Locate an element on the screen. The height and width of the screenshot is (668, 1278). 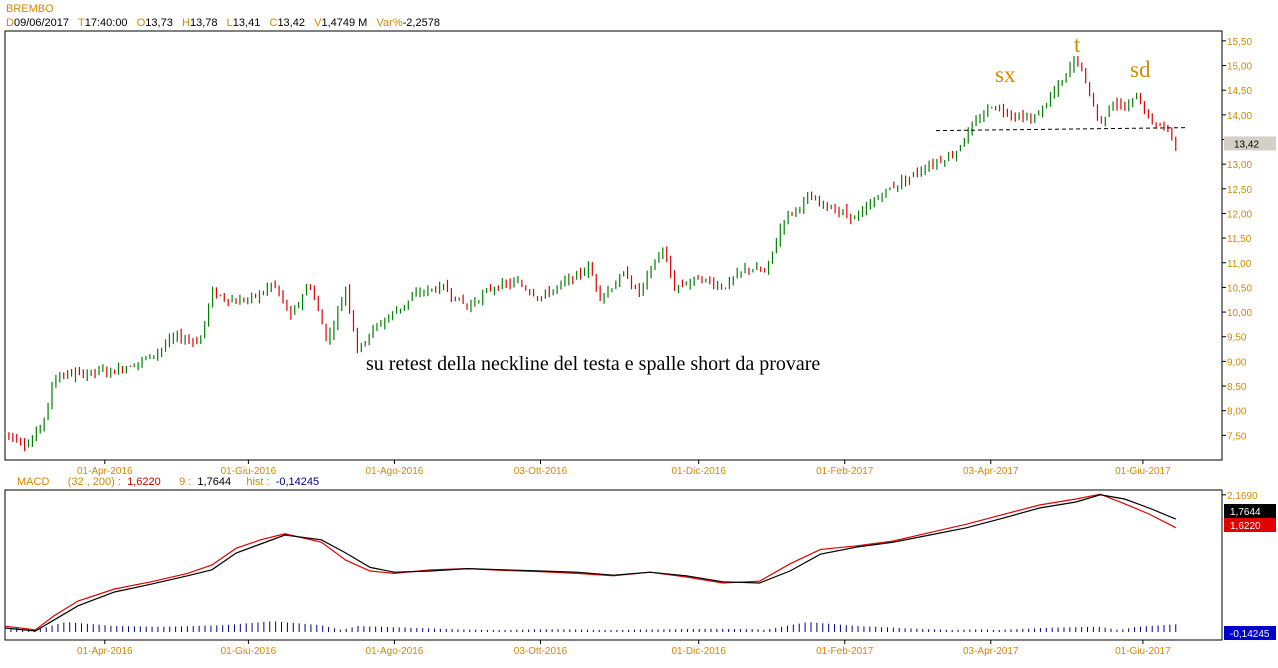
last-price-tag: 13,42 is located at coordinates (1246, 144).